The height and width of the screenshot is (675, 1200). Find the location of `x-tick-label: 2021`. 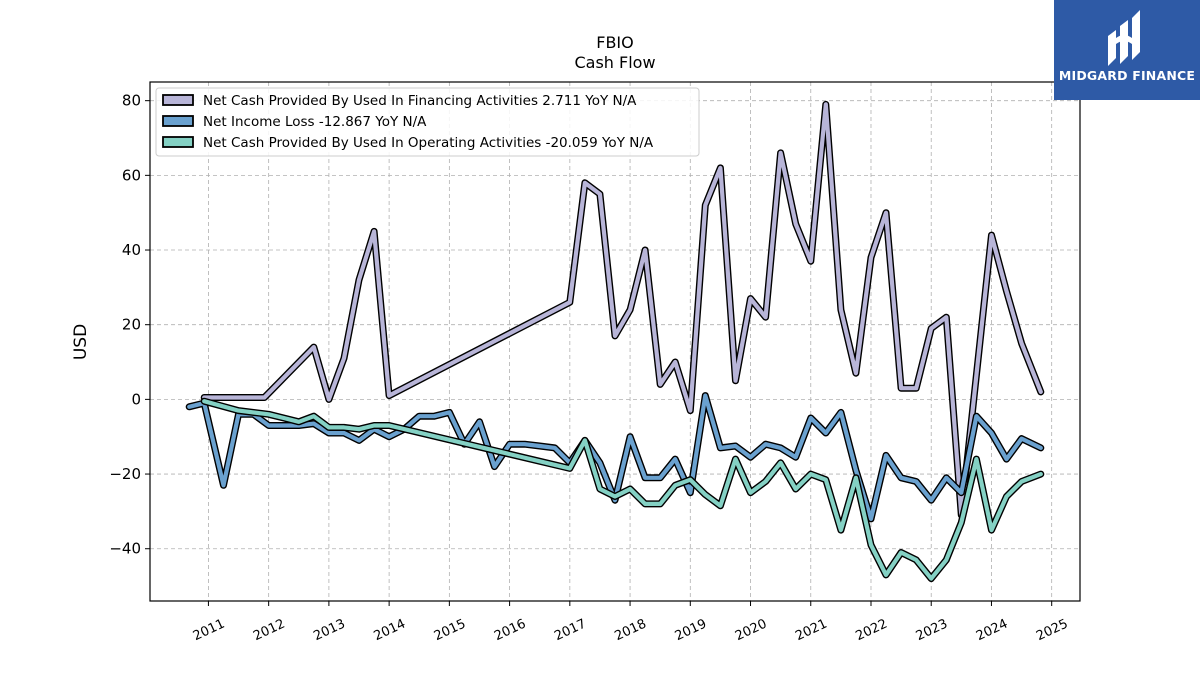

x-tick-label: 2021 is located at coordinates (811, 631).